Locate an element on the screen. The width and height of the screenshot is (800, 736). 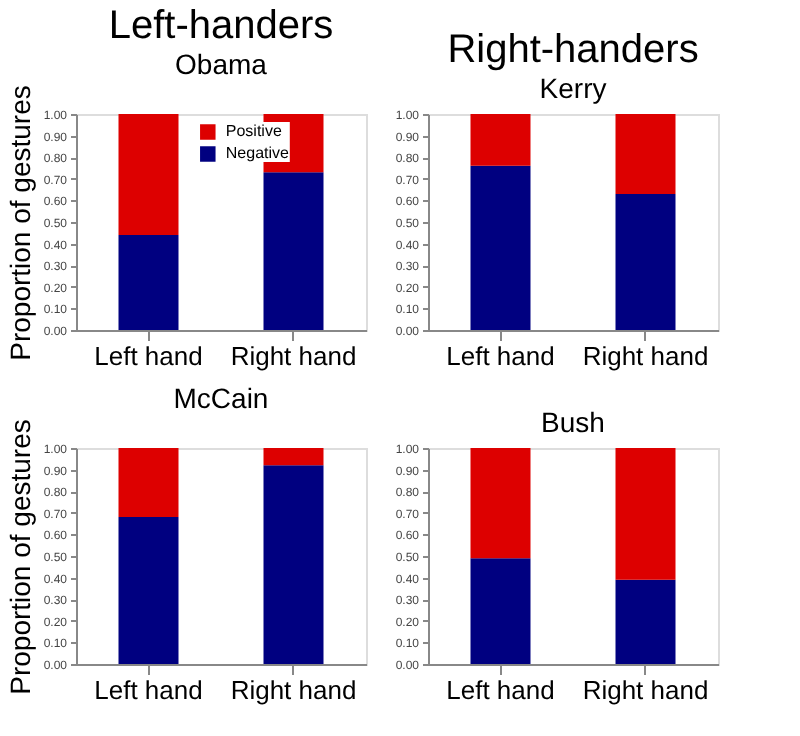
chart-title: Bush is located at coordinates (573, 422).